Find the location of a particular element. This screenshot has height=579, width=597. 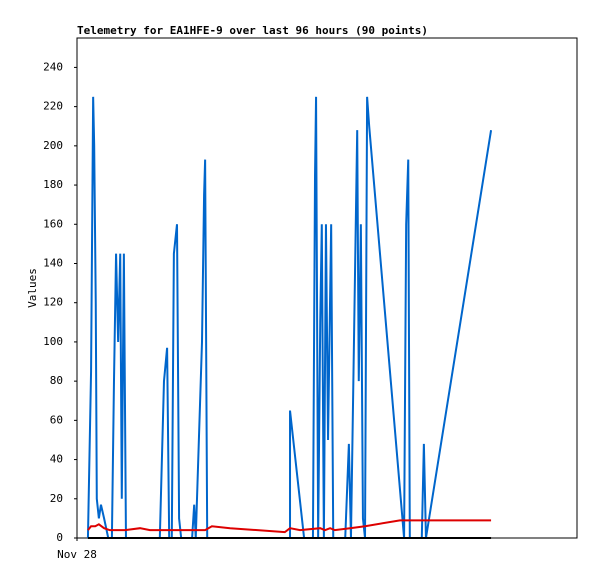

y-tick-label: 220 is located at coordinates (53, 106).